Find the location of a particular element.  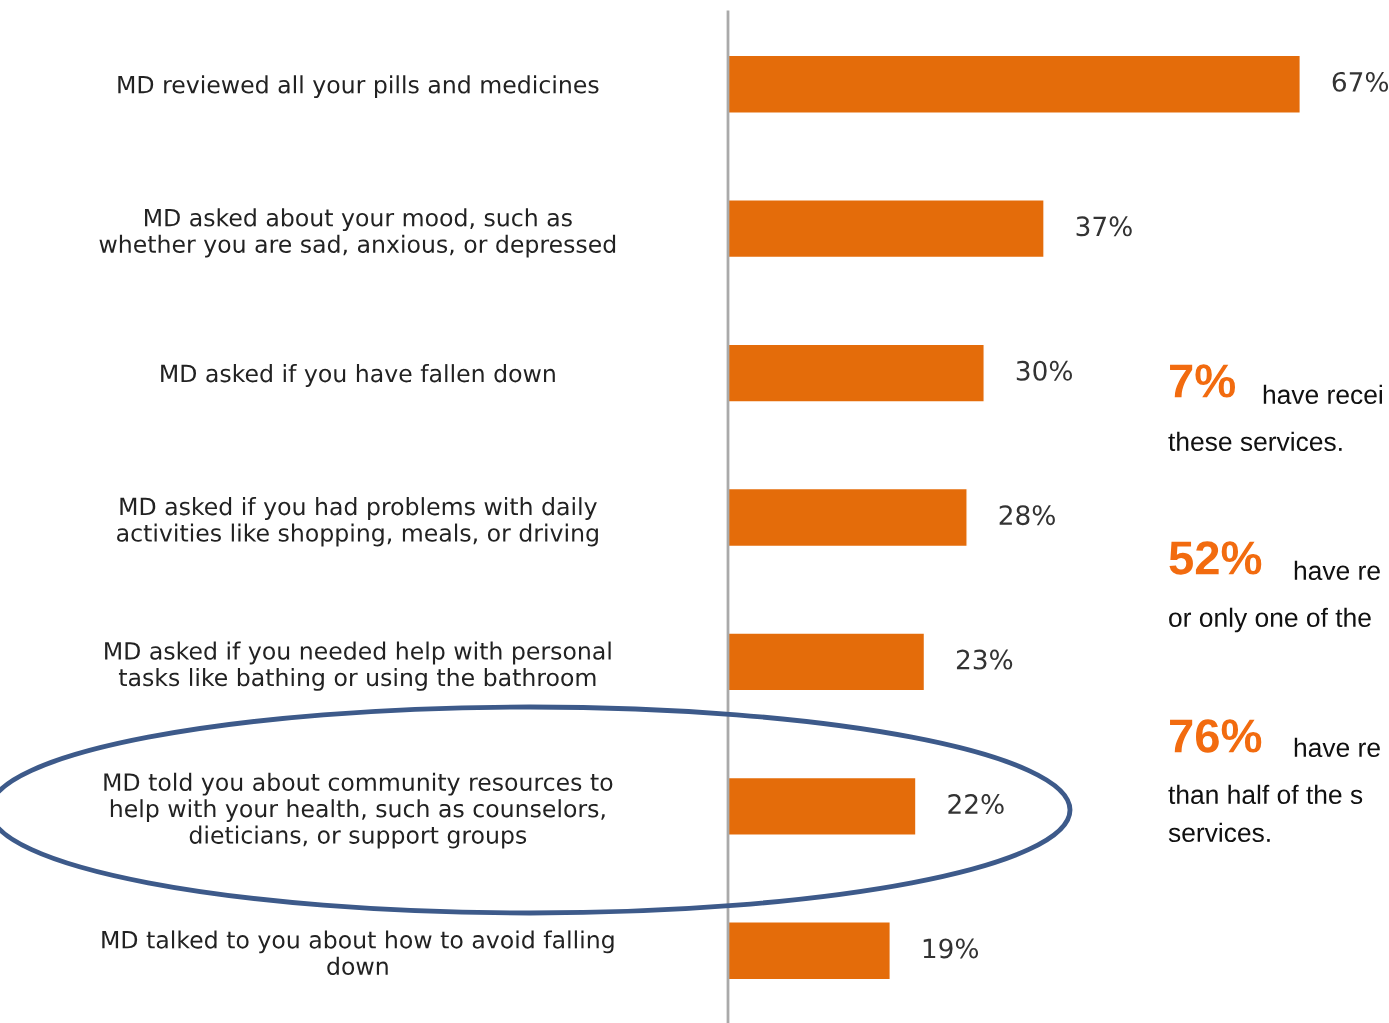

y-tick-label: MD reviewed all your pills and medicines is located at coordinates (358, 87).